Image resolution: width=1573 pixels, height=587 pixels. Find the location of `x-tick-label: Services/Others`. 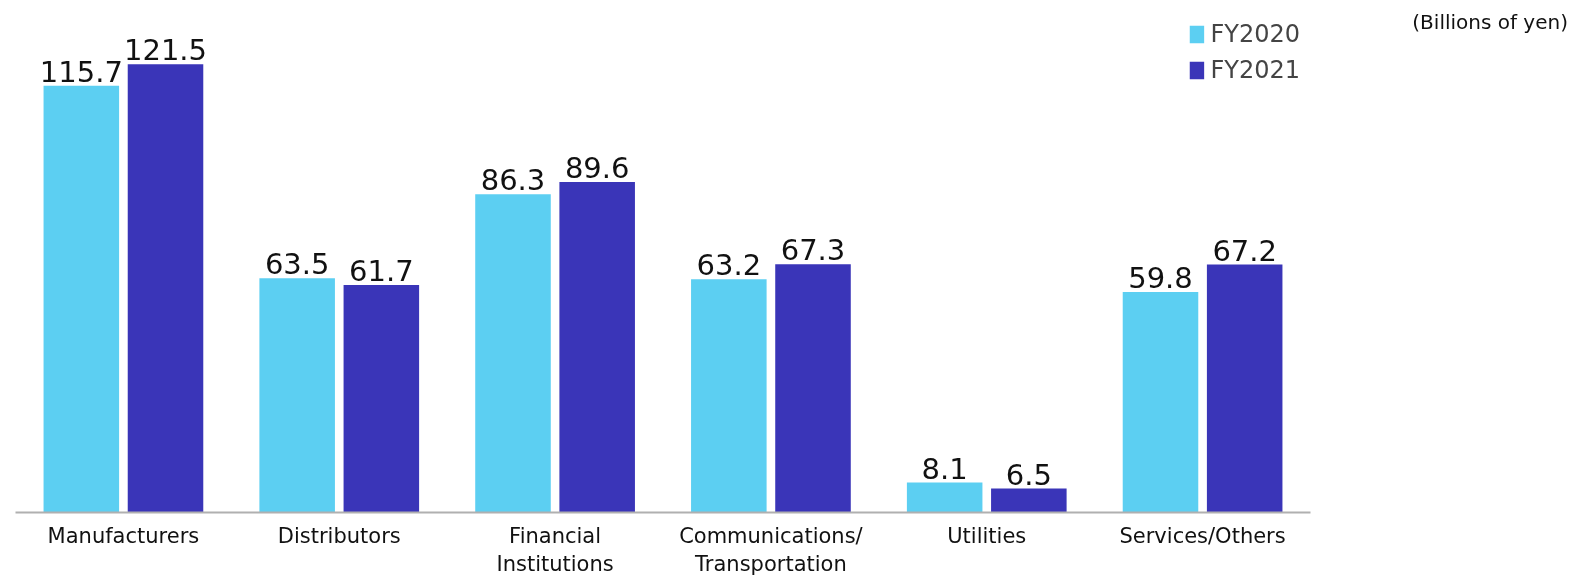

x-tick-label: Services/Others is located at coordinates (1202, 535).